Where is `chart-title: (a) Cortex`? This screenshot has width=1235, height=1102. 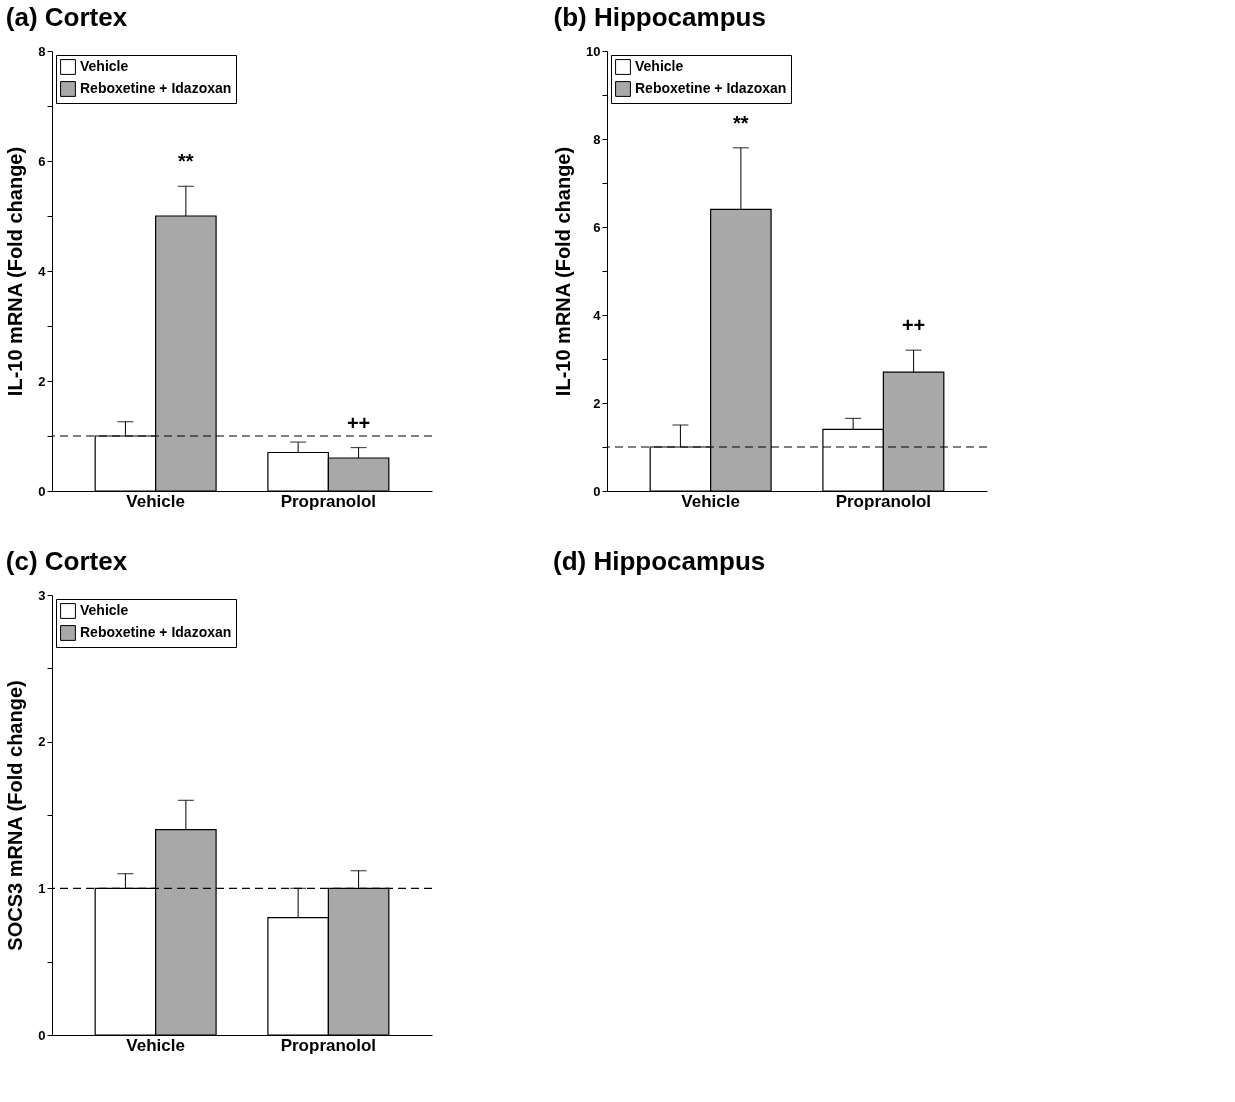 chart-title: (a) Cortex is located at coordinates (66, 17).